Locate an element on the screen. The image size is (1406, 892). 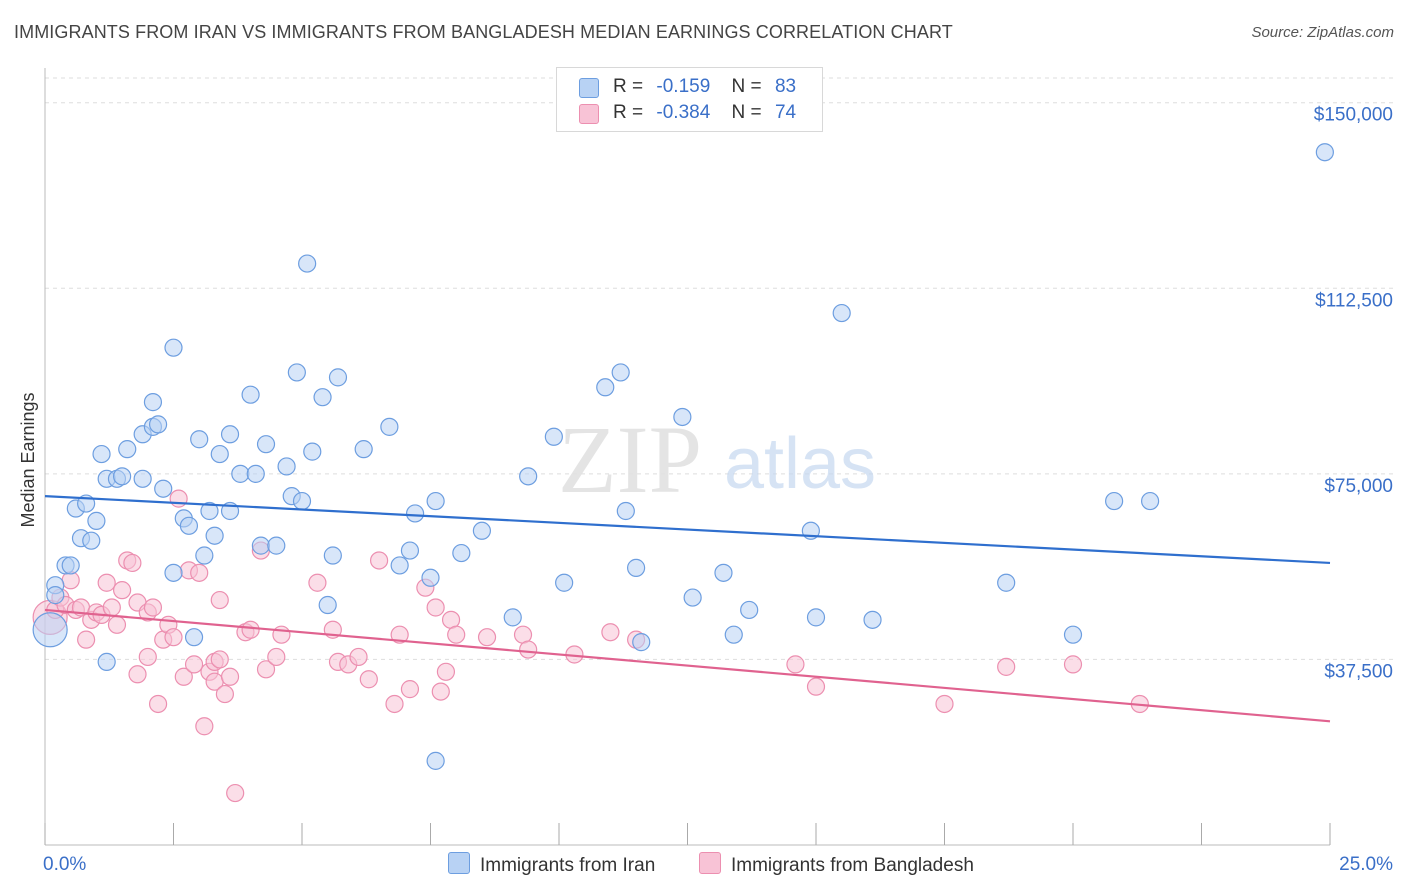
iran-trend-line is located at coordinates (687, 530).